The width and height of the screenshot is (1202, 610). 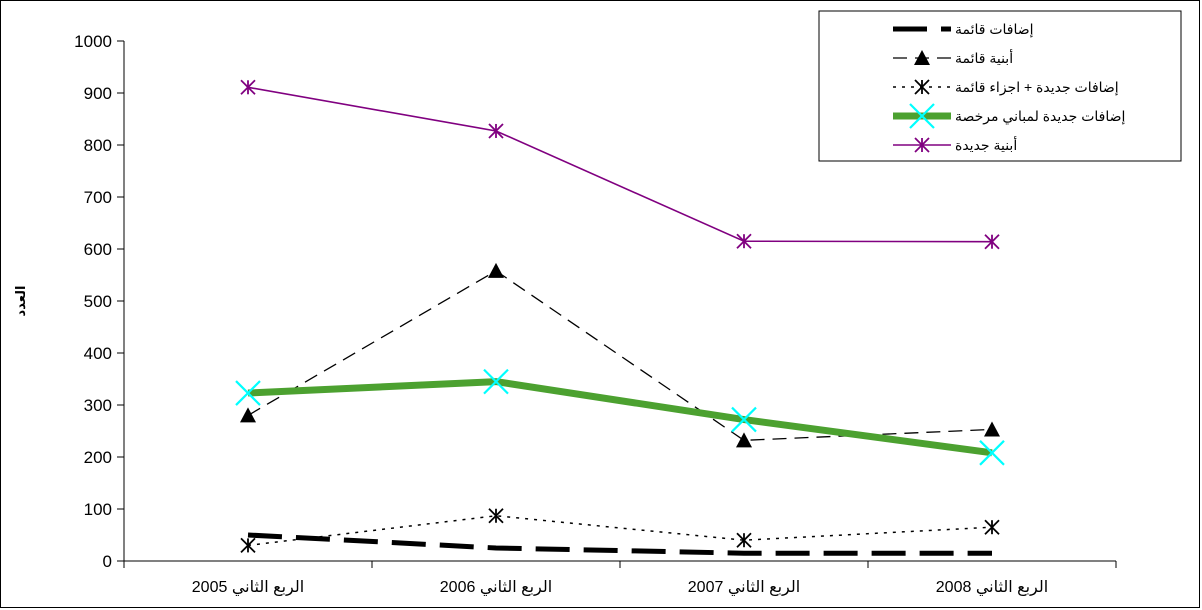 I want to click on y-tick-label: 600, so click(x=98, y=249).